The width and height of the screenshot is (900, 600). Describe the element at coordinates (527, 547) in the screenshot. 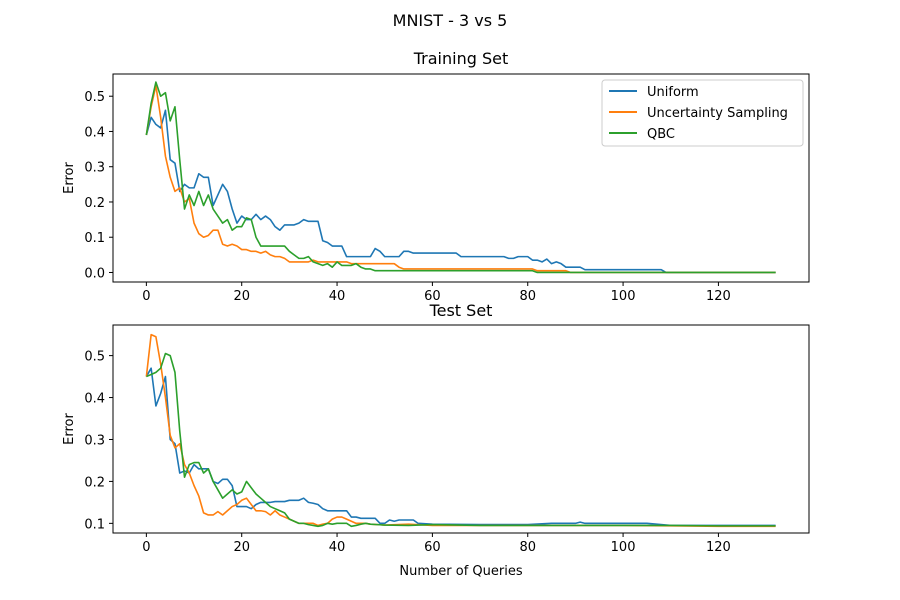

I see `test-set-x-tick-label: 80` at that location.